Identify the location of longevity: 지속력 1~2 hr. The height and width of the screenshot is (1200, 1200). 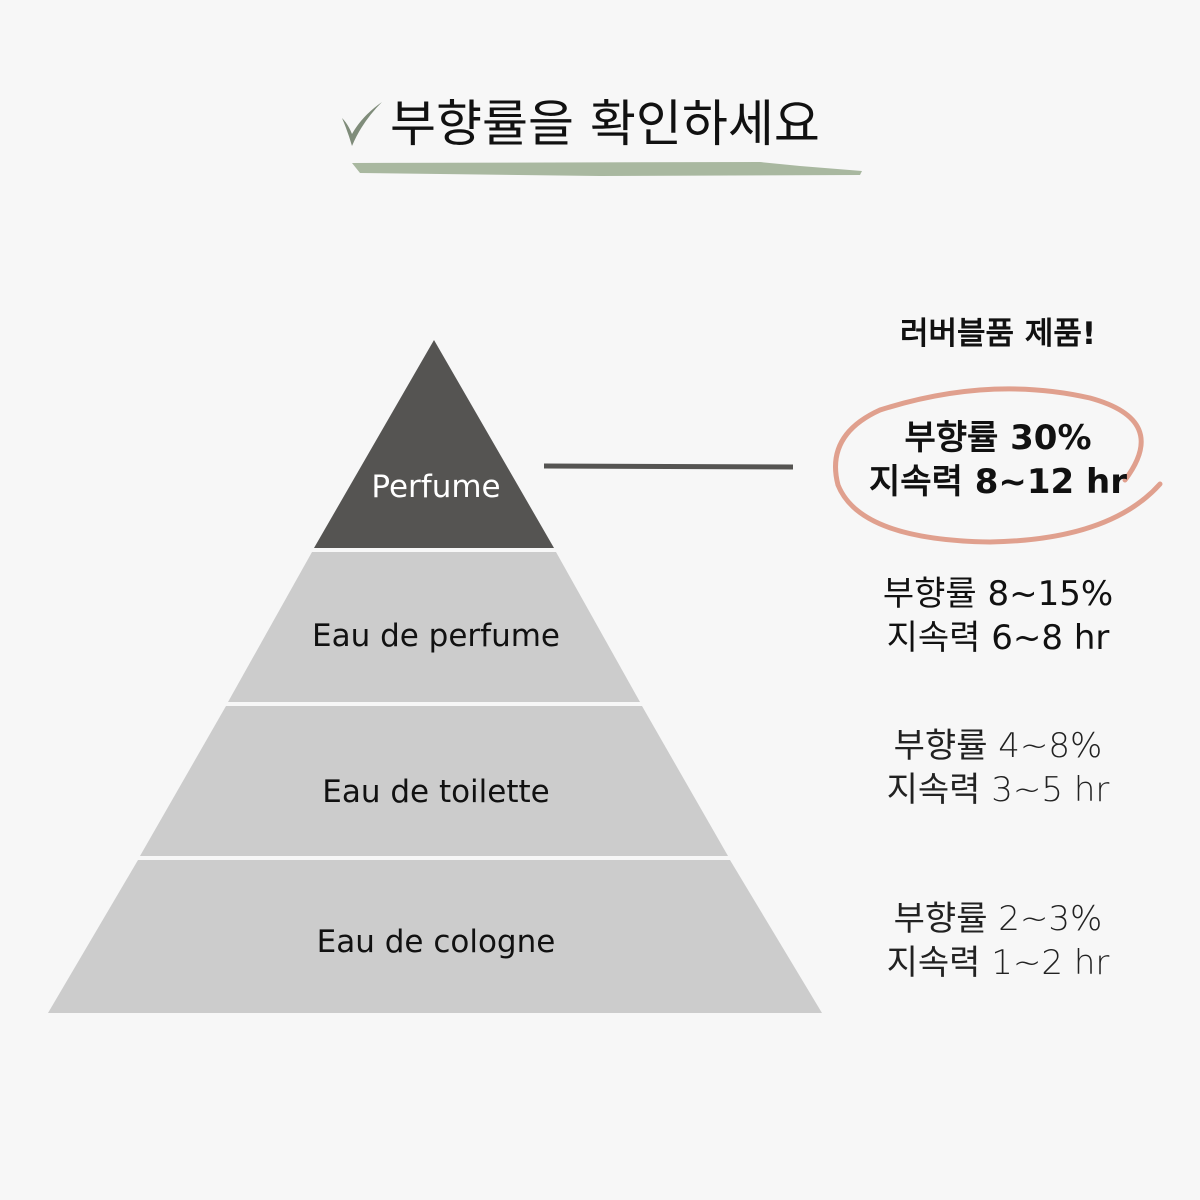
(998, 963).